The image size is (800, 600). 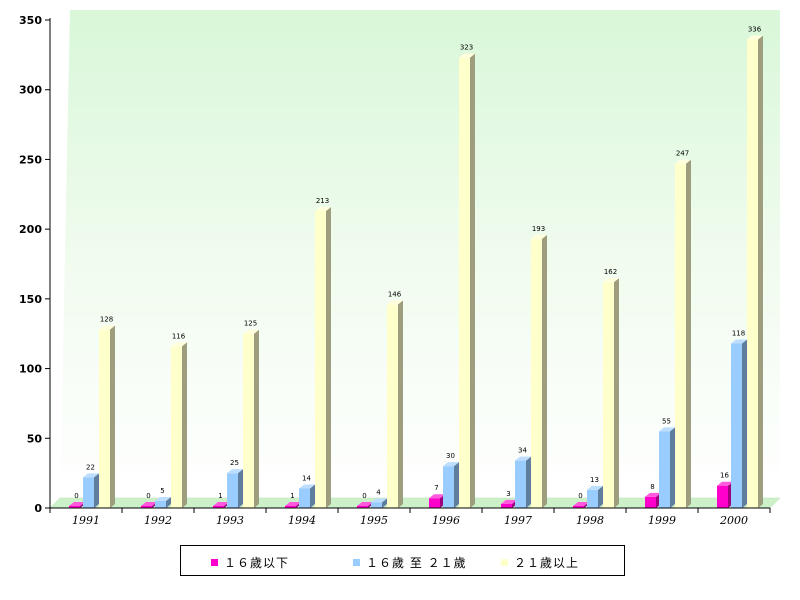 What do you see at coordinates (466, 48) in the screenshot?
I see `data-label-1996-series-2: 323` at bounding box center [466, 48].